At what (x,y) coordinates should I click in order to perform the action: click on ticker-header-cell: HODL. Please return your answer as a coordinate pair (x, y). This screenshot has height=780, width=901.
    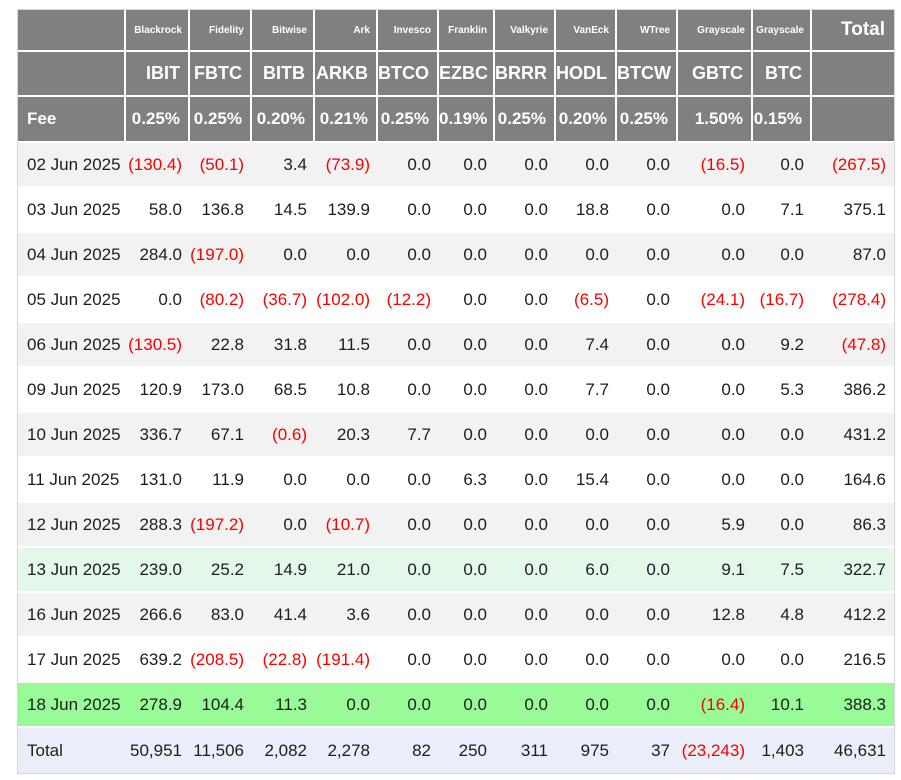
    Looking at the image, I should click on (586, 74).